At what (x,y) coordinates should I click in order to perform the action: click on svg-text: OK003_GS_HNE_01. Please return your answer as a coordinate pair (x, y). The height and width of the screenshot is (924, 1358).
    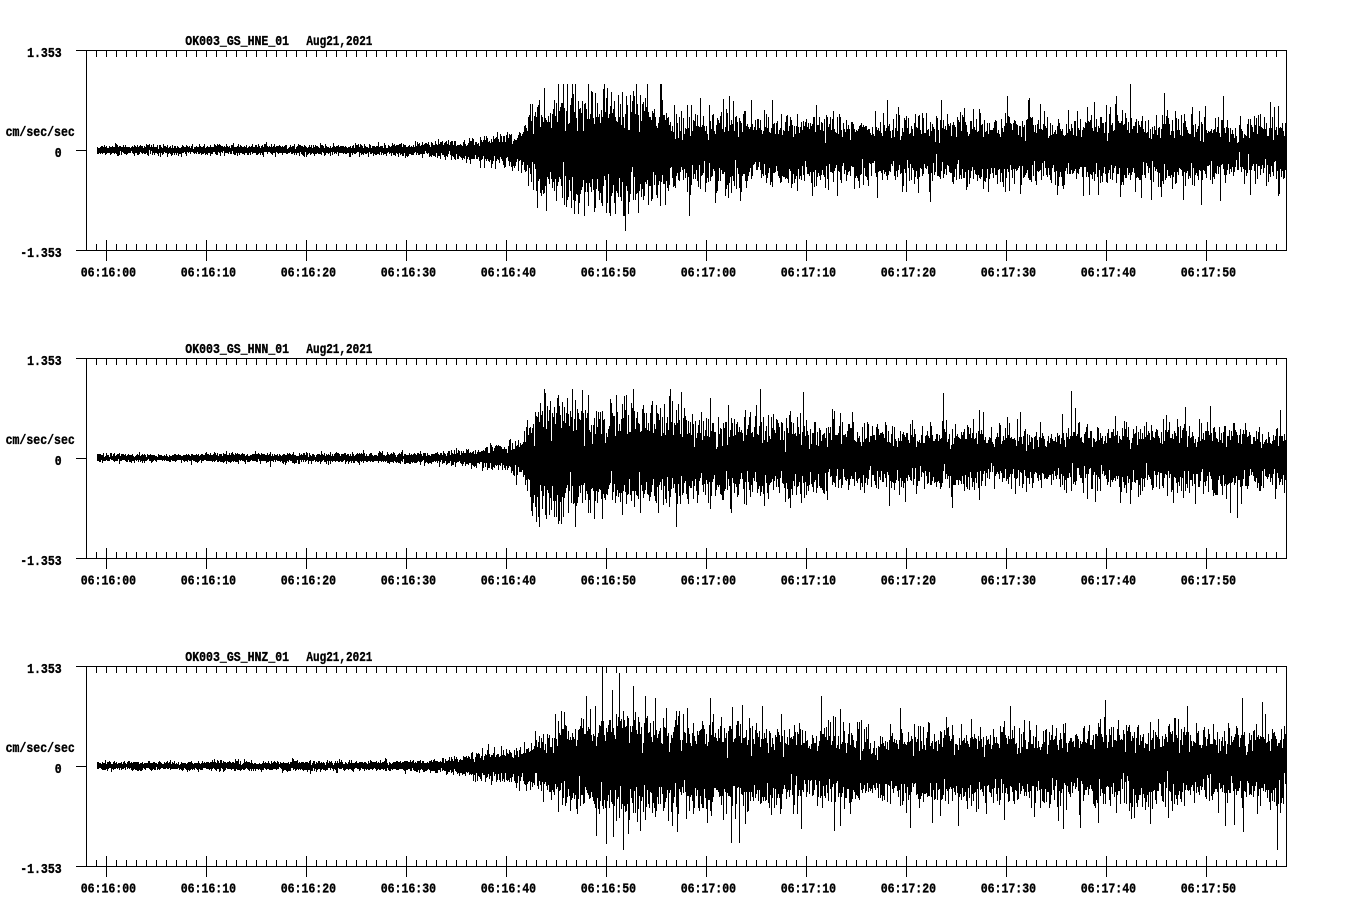
    Looking at the image, I should click on (237, 42).